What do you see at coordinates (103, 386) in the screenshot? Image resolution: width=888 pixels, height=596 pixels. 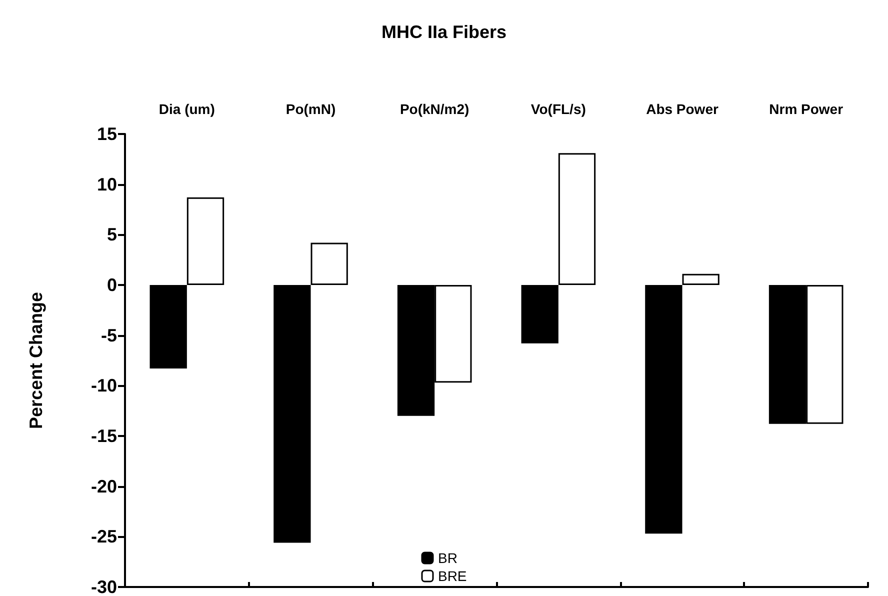 I see `y-tick-label: -10` at bounding box center [103, 386].